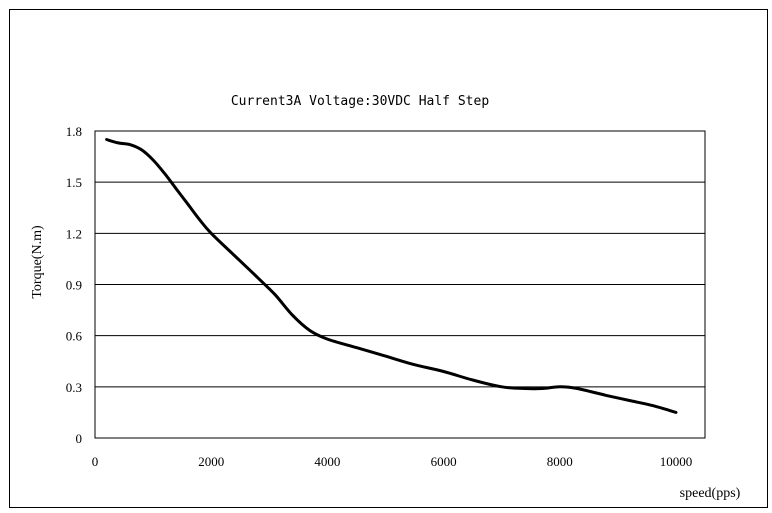 The image size is (772, 513). I want to click on y-tick-labels: 0 0.3 0.6 0.9 1.2 1.5 1.8, so click(74, 285).